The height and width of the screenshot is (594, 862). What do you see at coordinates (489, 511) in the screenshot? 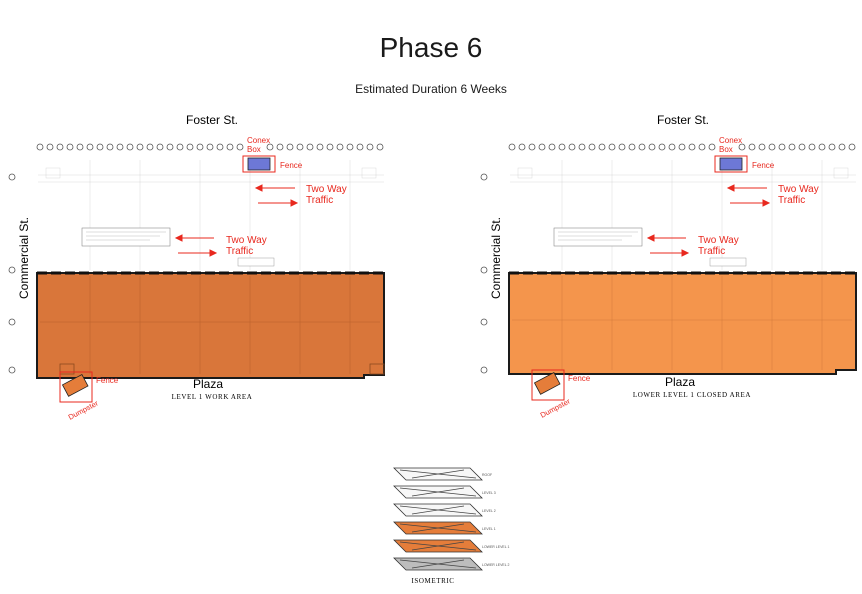
I see `isometric-level-label: LEVEL 2` at bounding box center [489, 511].